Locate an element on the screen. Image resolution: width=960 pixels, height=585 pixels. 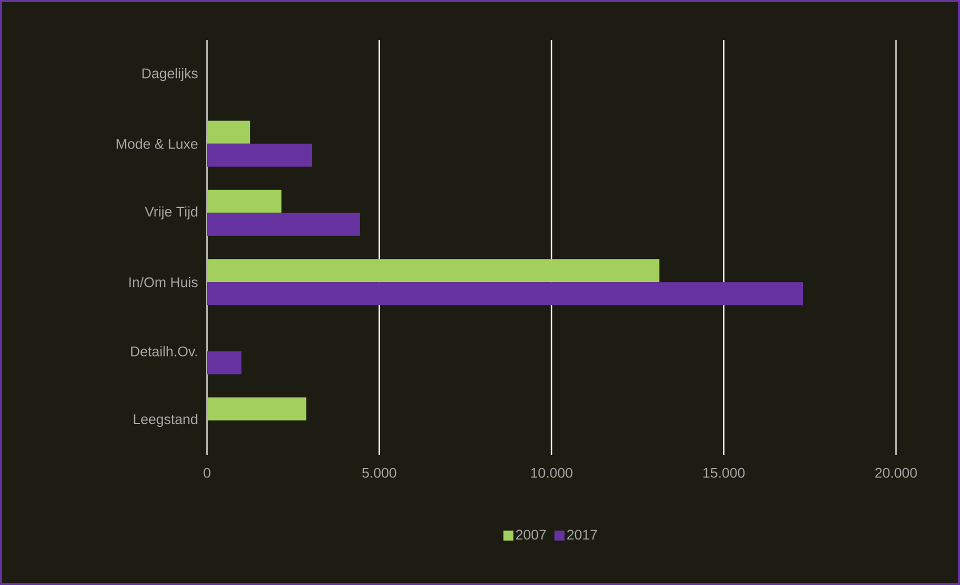
y-tick-label: Detailh.Ov. is located at coordinates (164, 351).